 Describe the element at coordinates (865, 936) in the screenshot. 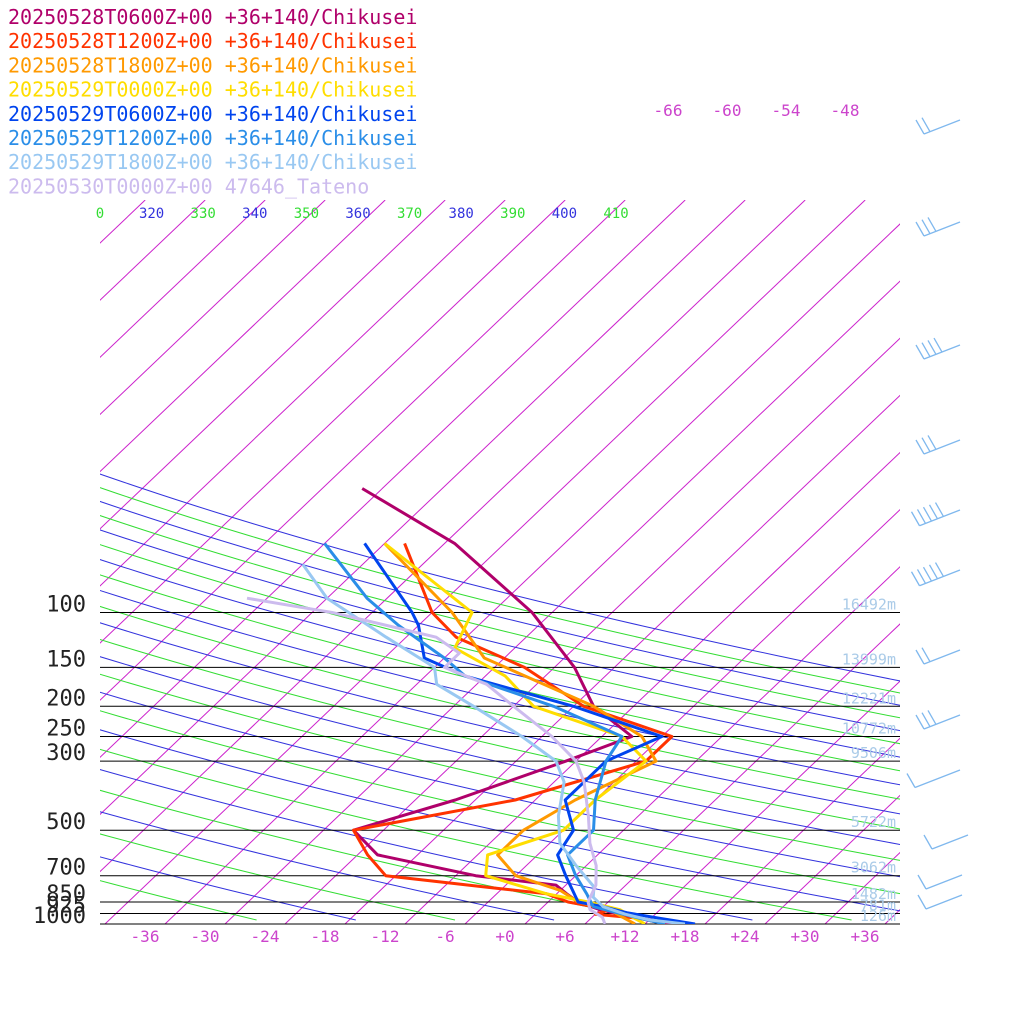

I see `temperature-tick-label: +36` at that location.